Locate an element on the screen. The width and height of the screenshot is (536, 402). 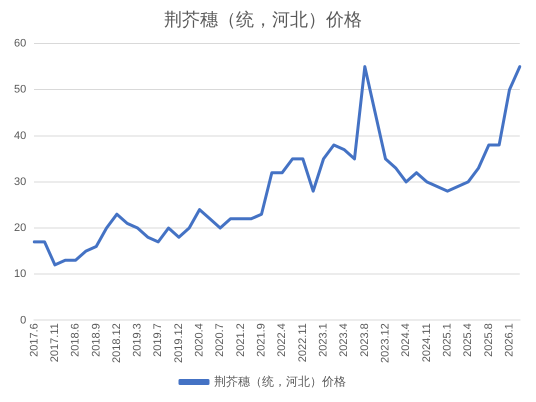
x-tick-label: 2018.12 is located at coordinates (116, 343).